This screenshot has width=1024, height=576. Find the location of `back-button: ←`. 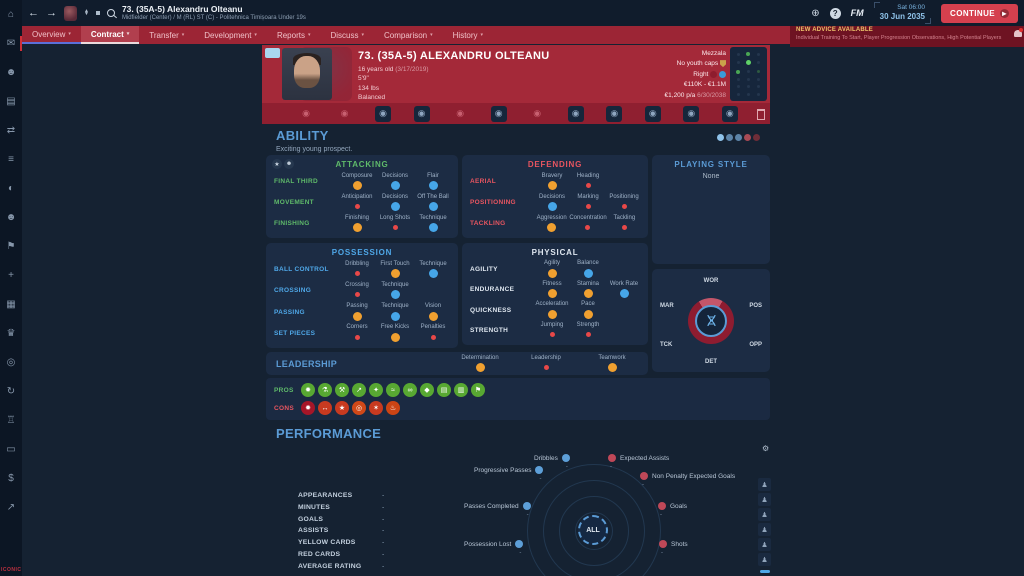

back-button: ← is located at coordinates (33, 12).